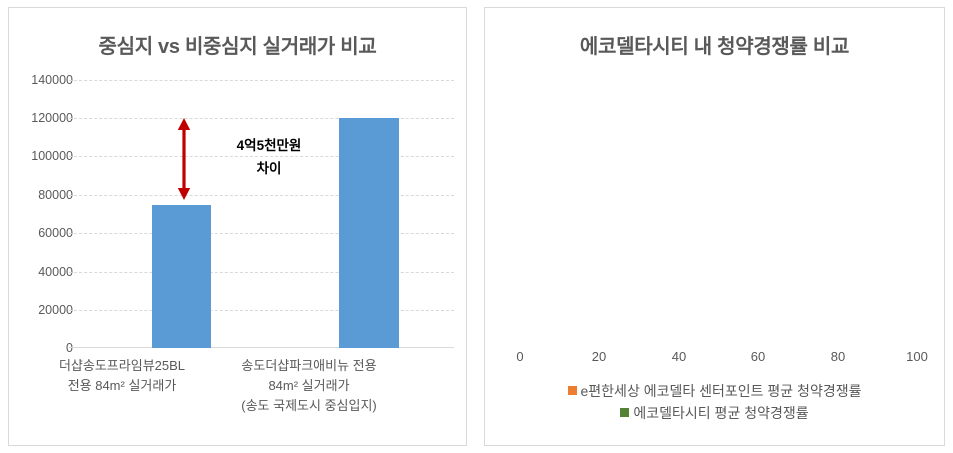 The width and height of the screenshot is (953, 453). What do you see at coordinates (917, 356) in the screenshot?
I see `right-xtick-100: 100` at bounding box center [917, 356].